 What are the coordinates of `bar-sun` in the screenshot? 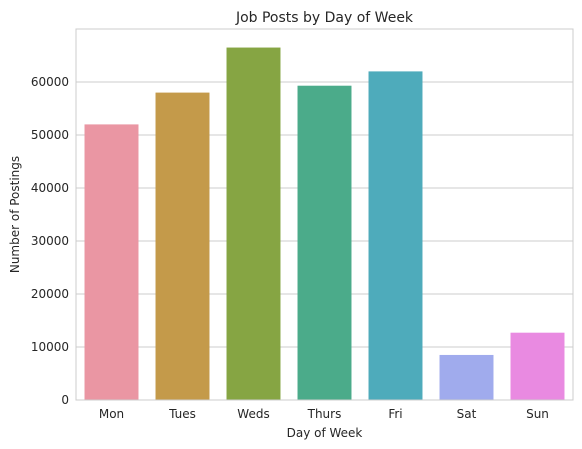 It's located at (537, 366).